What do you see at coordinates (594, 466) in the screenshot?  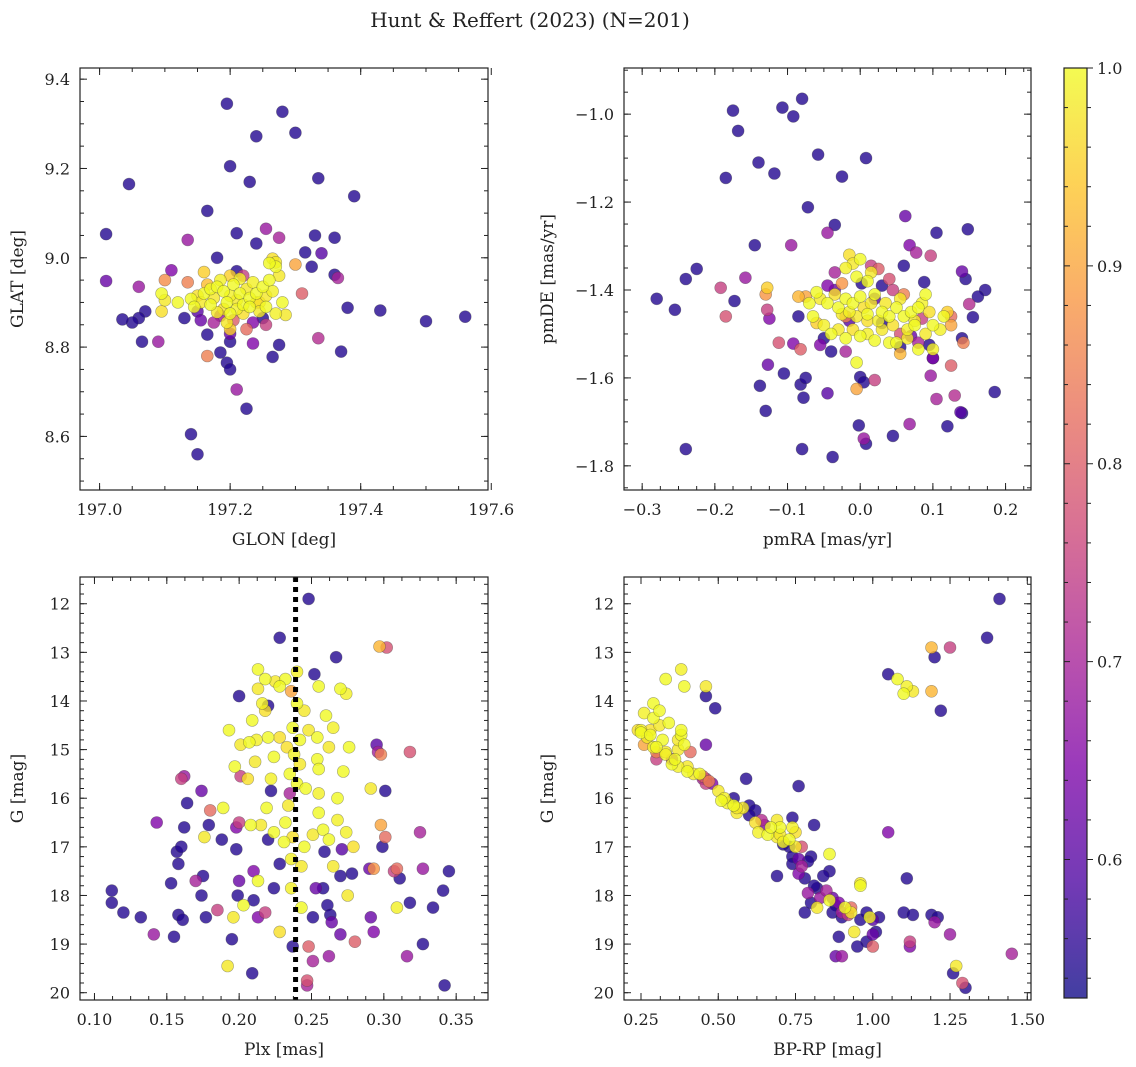 I see `y-tick-label: −1.8` at bounding box center [594, 466].